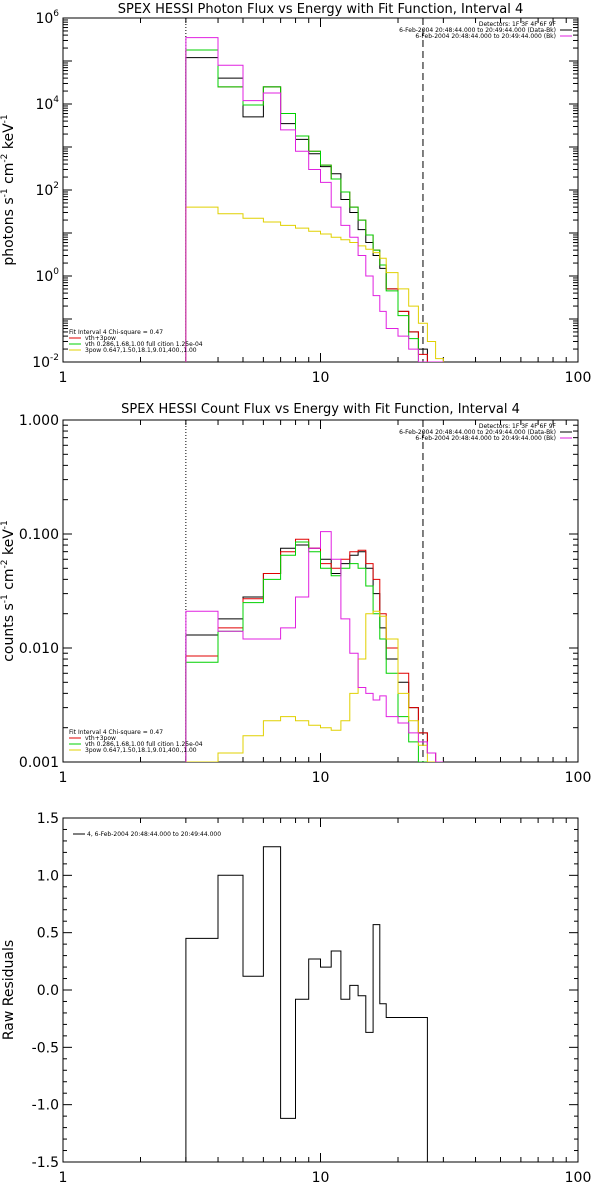 Image resolution: width=600 pixels, height=1200 pixels. What do you see at coordinates (9, 632) in the screenshot?
I see `y-axis-label-part: counts s` at bounding box center [9, 632].